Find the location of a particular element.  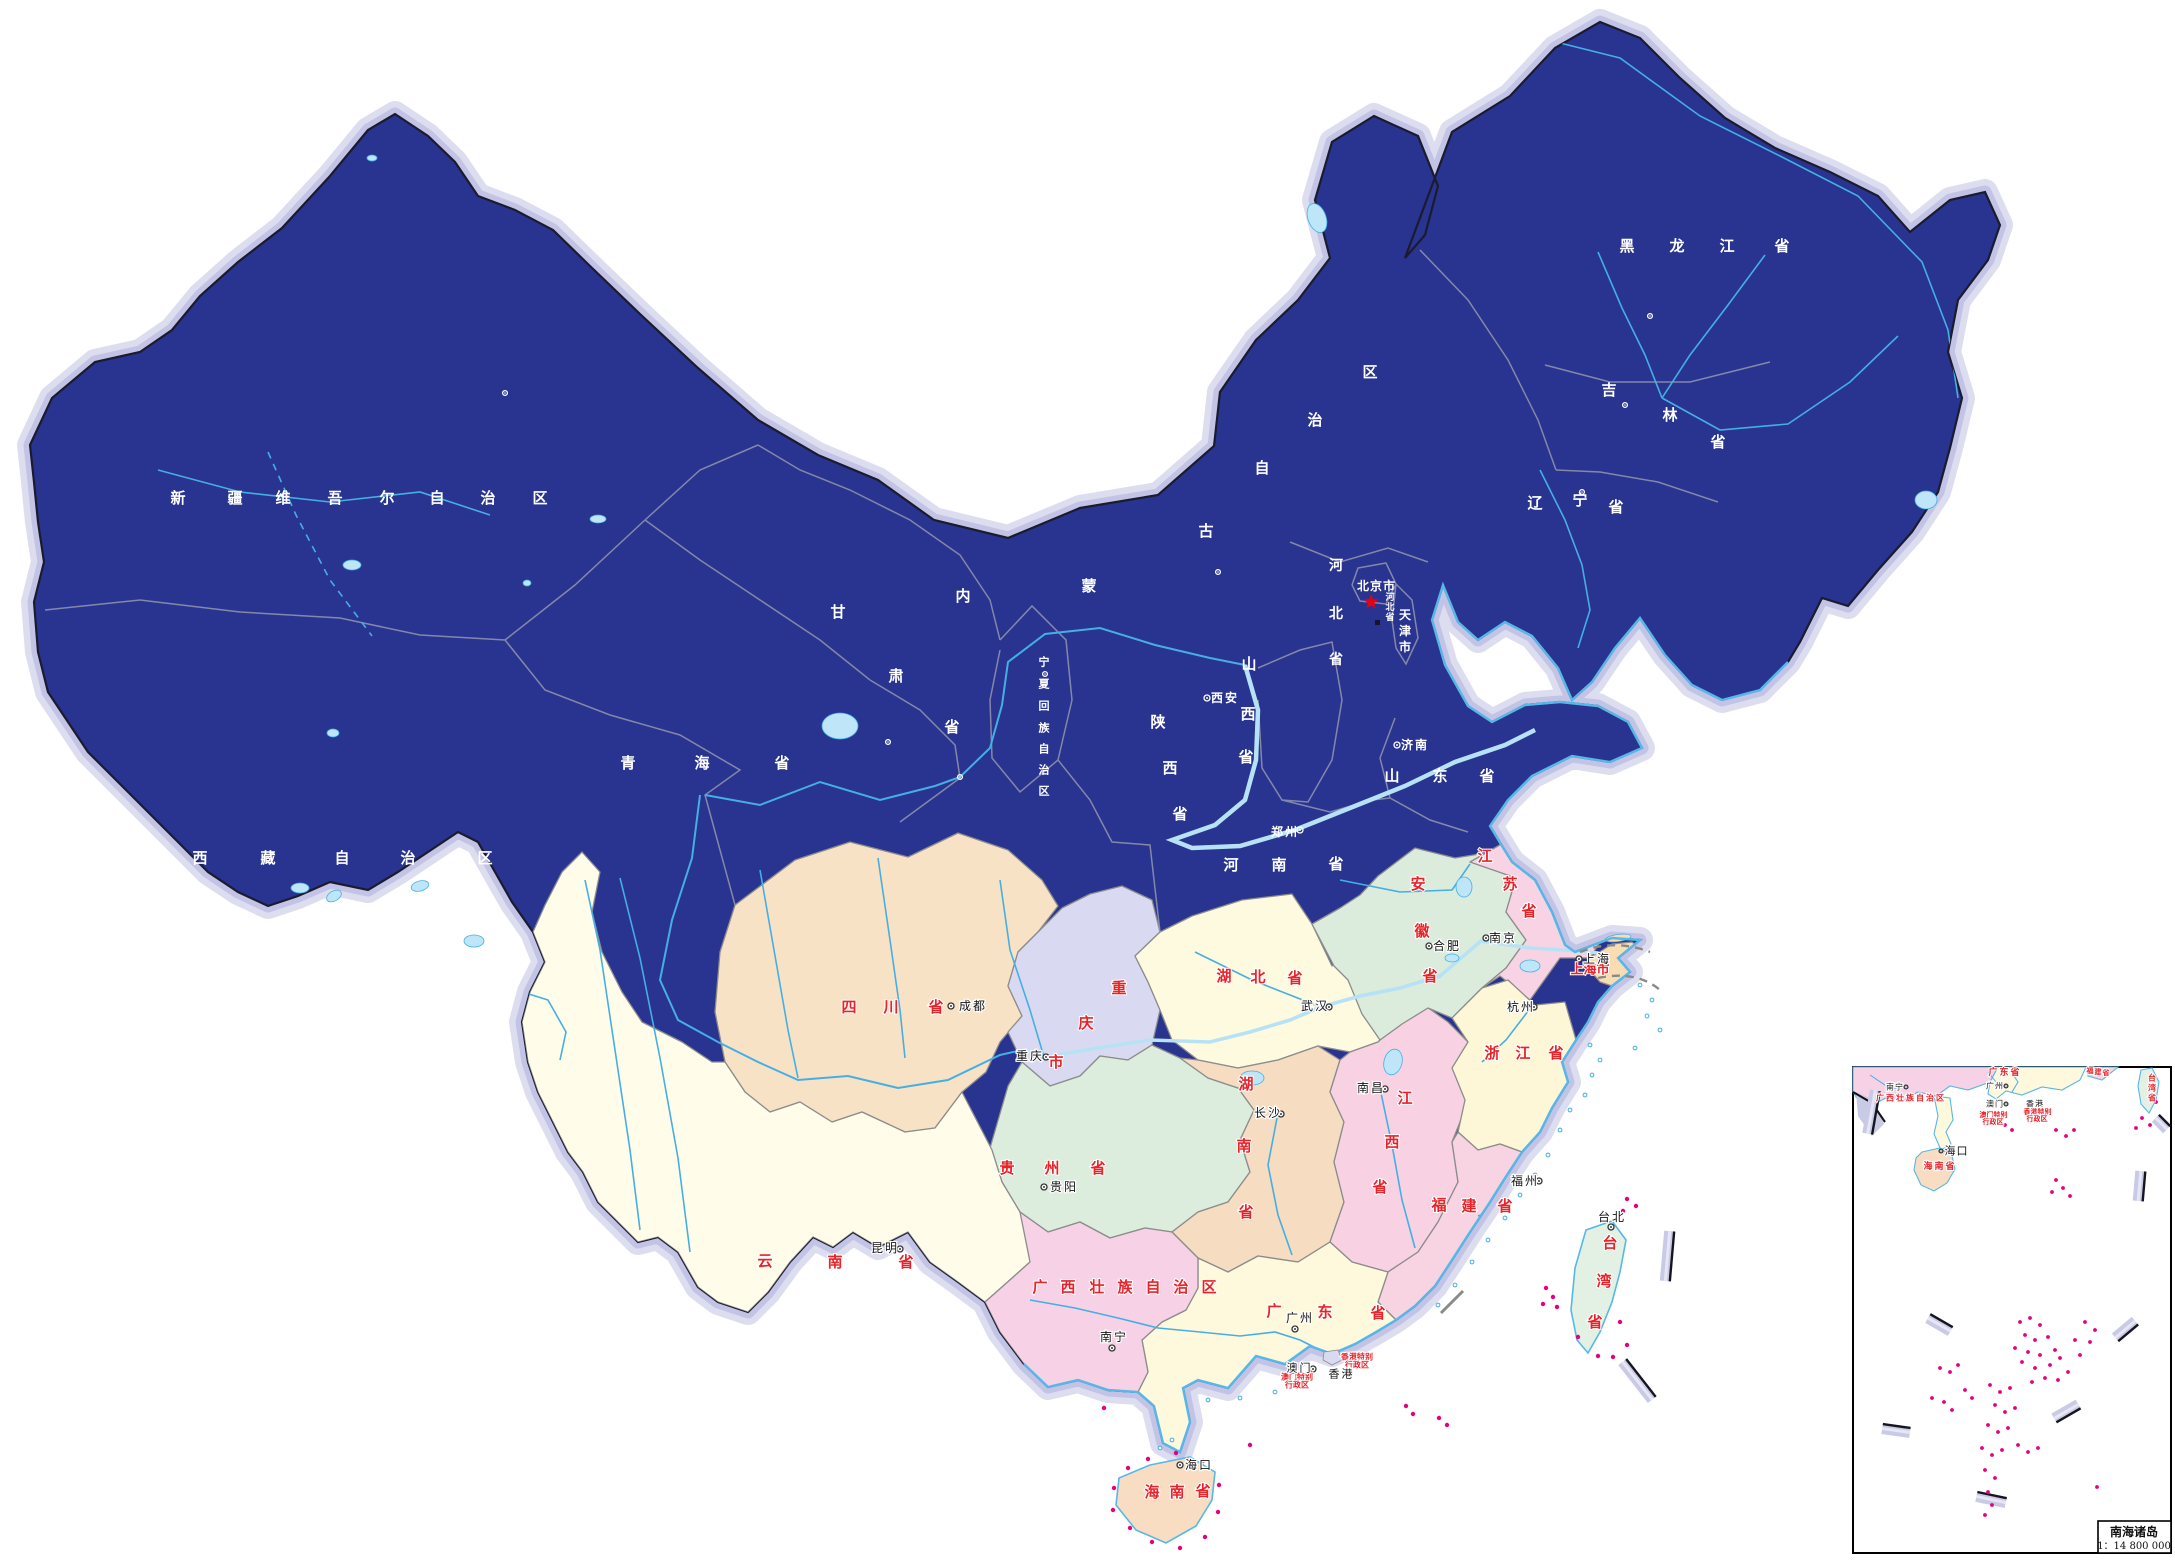

label-ningxia: 夏 is located at coordinates (1045, 684).